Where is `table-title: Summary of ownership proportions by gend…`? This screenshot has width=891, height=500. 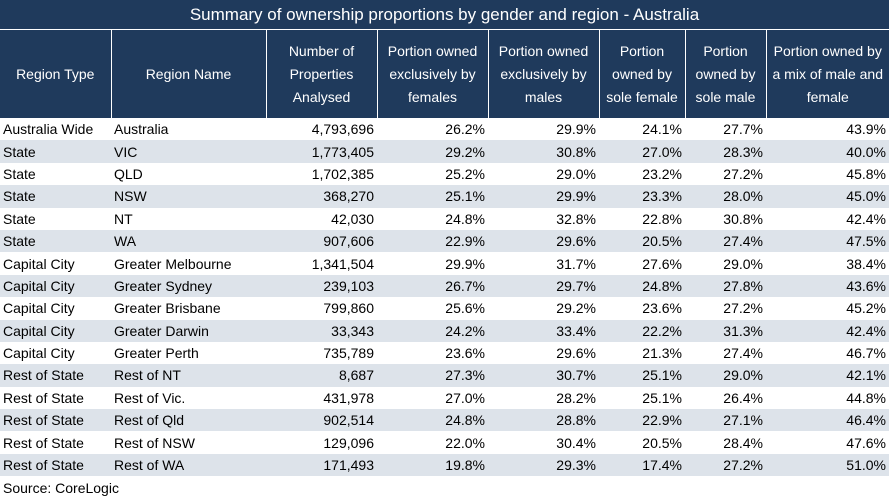 table-title: Summary of ownership proportions by gend… is located at coordinates (444, 15).